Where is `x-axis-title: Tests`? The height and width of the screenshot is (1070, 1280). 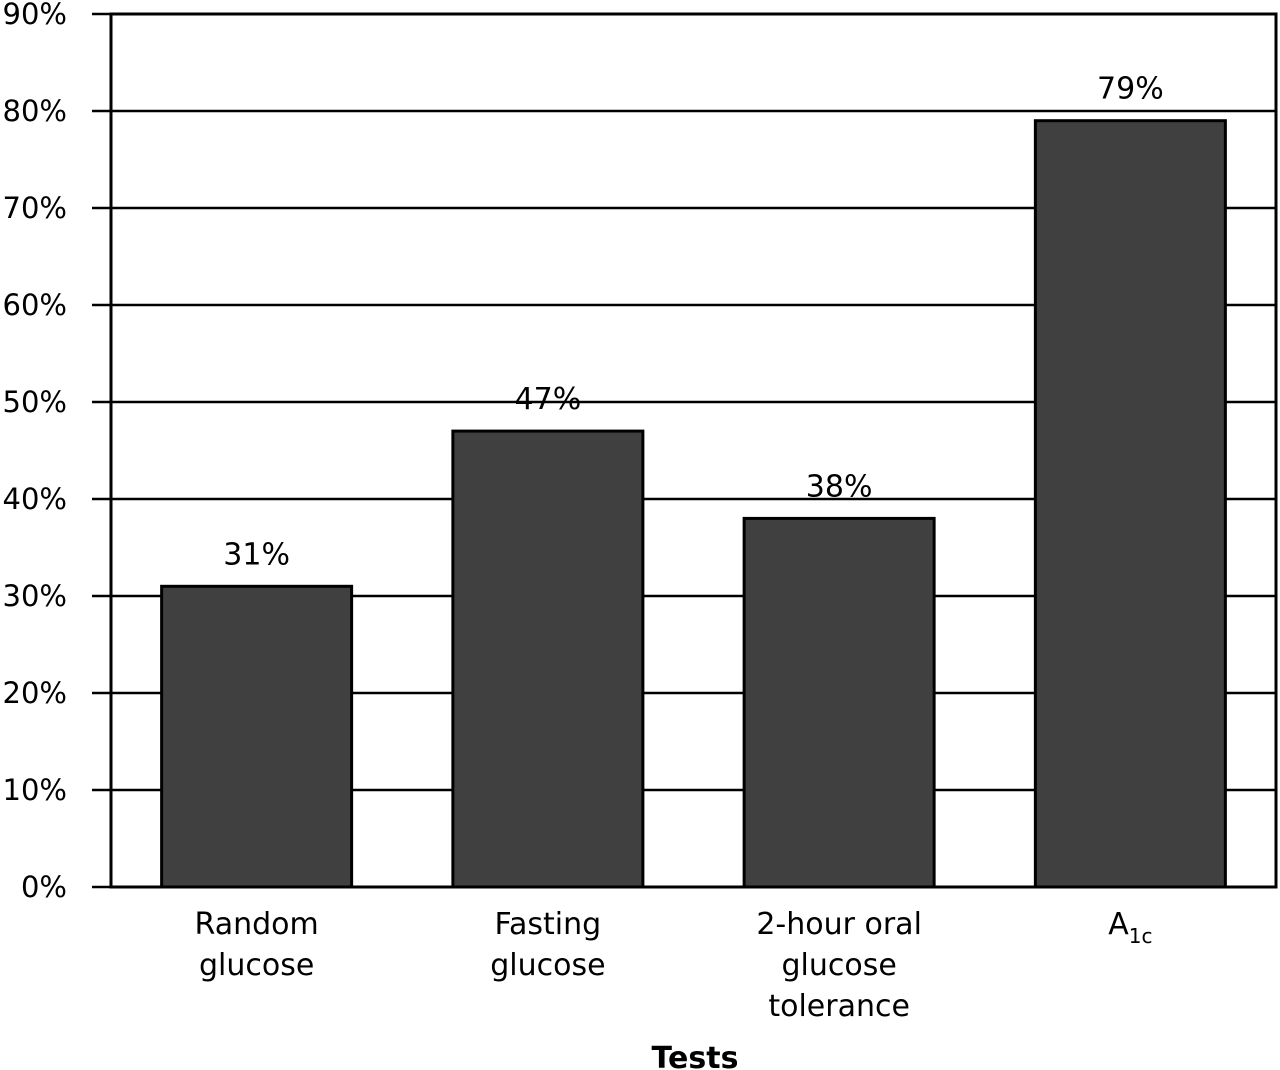
x-axis-title: Tests is located at coordinates (695, 1055).